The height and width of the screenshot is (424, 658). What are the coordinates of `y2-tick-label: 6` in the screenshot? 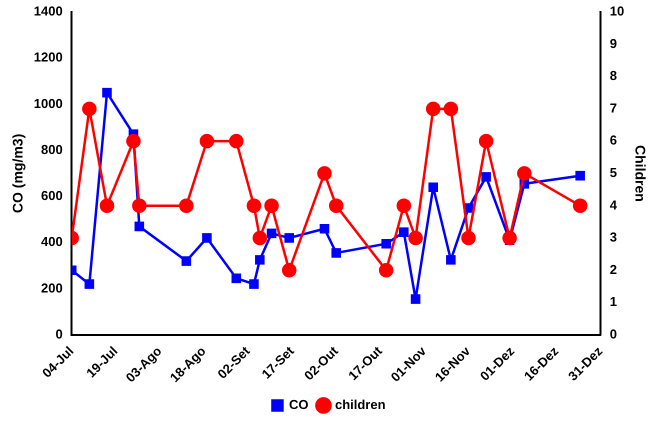 It's located at (613, 140).